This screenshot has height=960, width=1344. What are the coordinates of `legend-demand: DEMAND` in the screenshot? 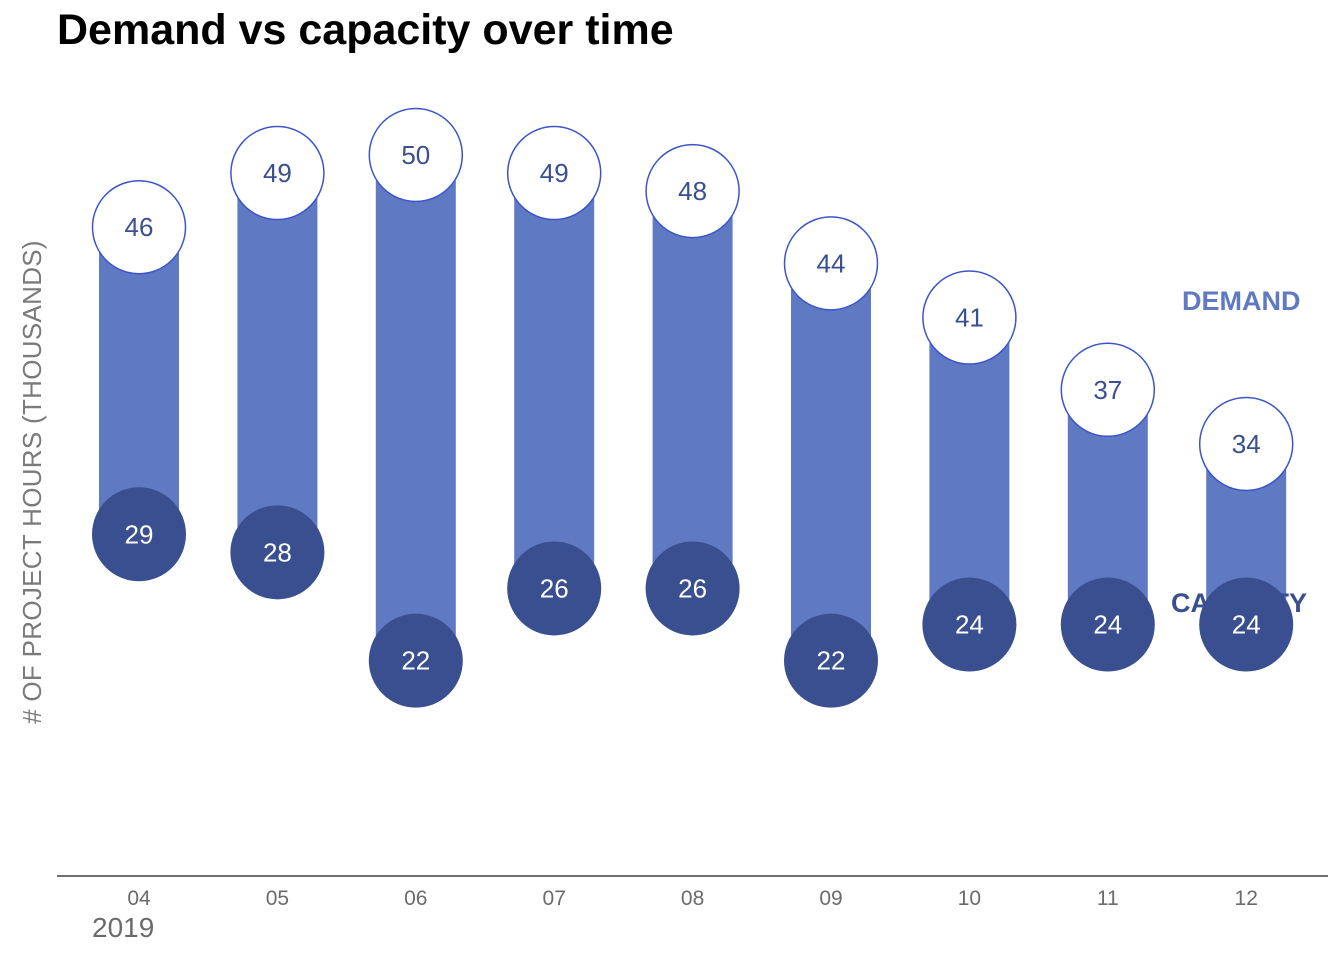 It's located at (1241, 301).